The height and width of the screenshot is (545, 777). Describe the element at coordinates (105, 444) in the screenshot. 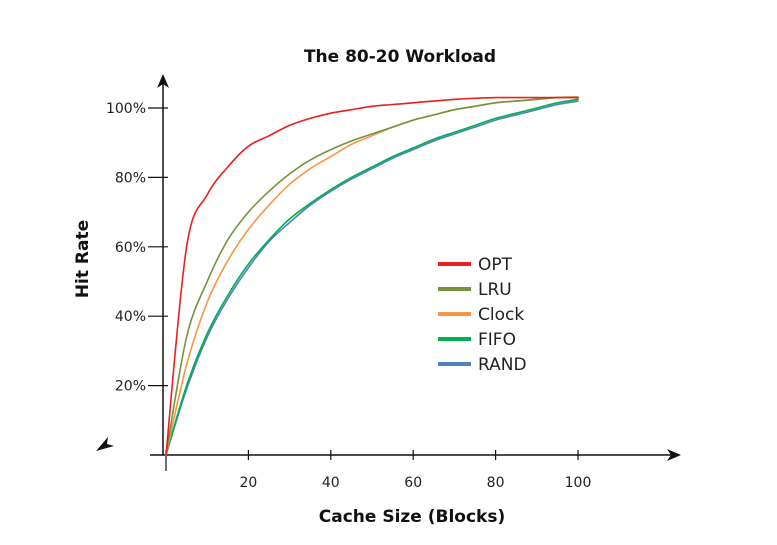

I see `origin-arrow` at that location.